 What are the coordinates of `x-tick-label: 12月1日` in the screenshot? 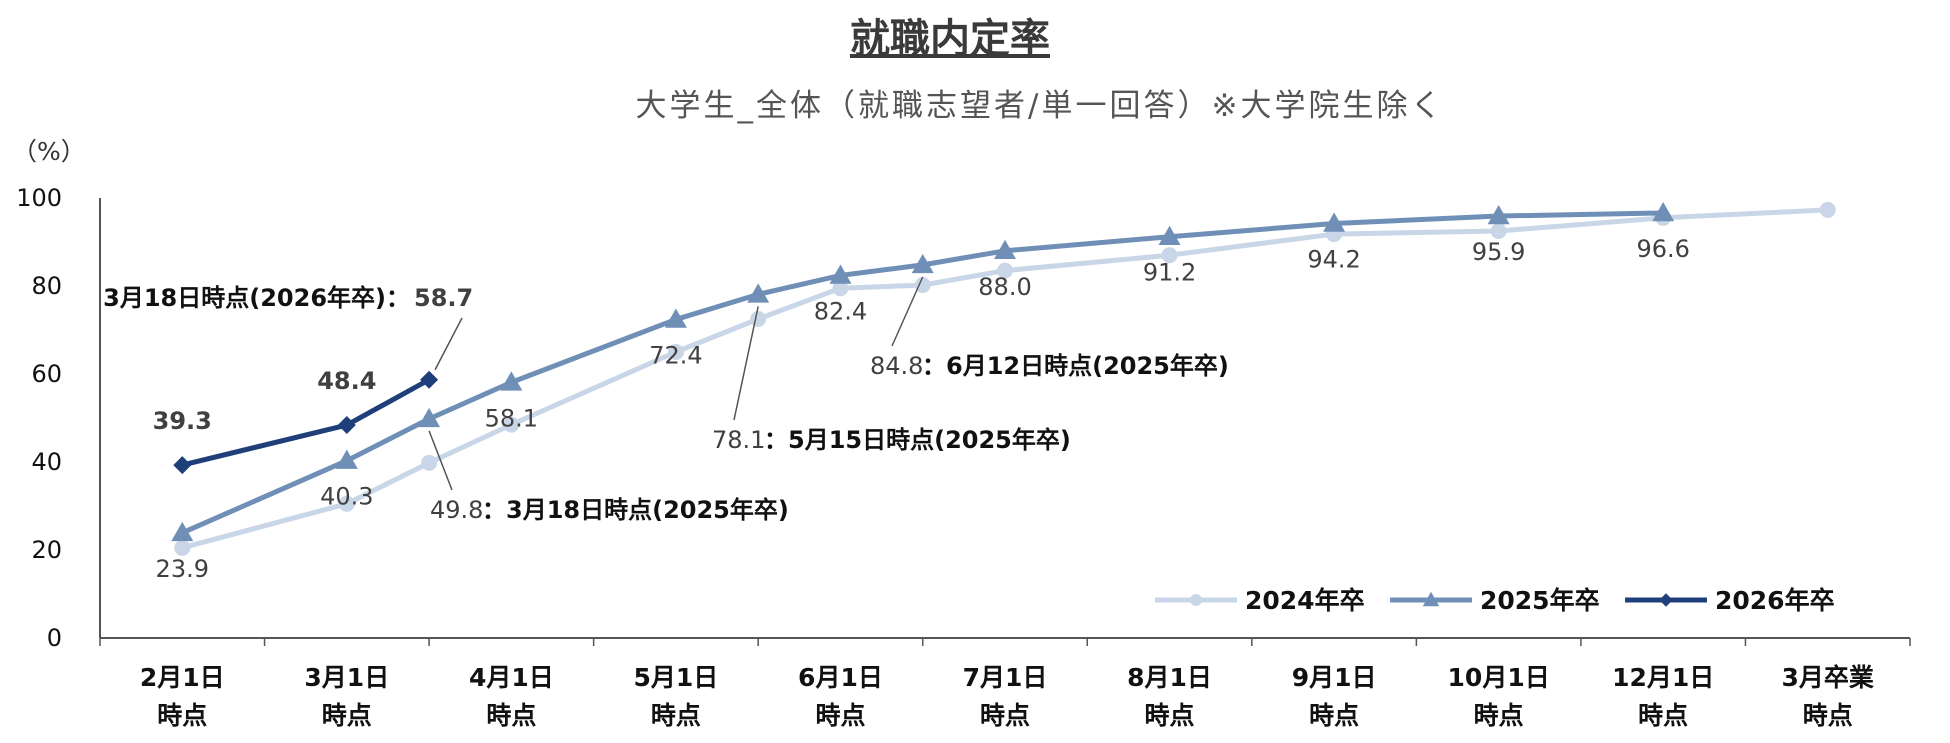 It's located at (1663, 677).